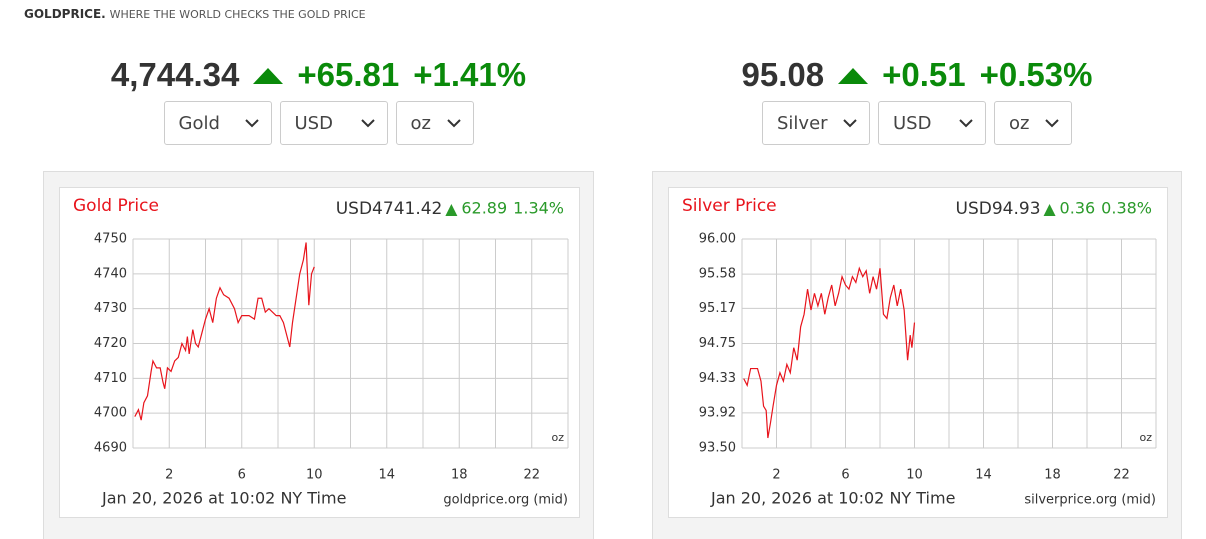 This screenshot has width=1206, height=539. What do you see at coordinates (717, 239) in the screenshot?
I see `y-tick-label: 96.00` at bounding box center [717, 239].